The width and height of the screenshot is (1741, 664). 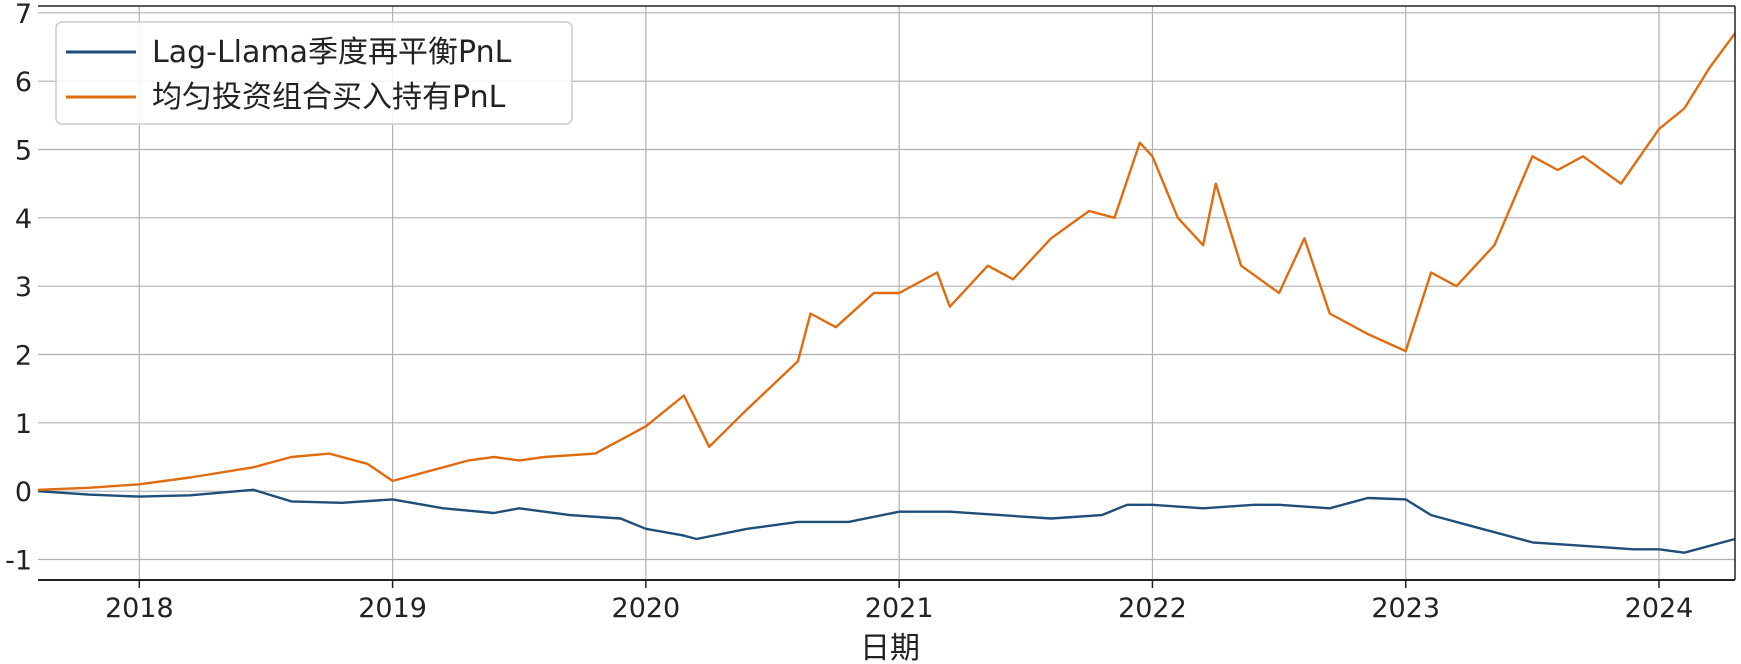 I want to click on y-tick-label-5: 4, so click(x=23, y=219).